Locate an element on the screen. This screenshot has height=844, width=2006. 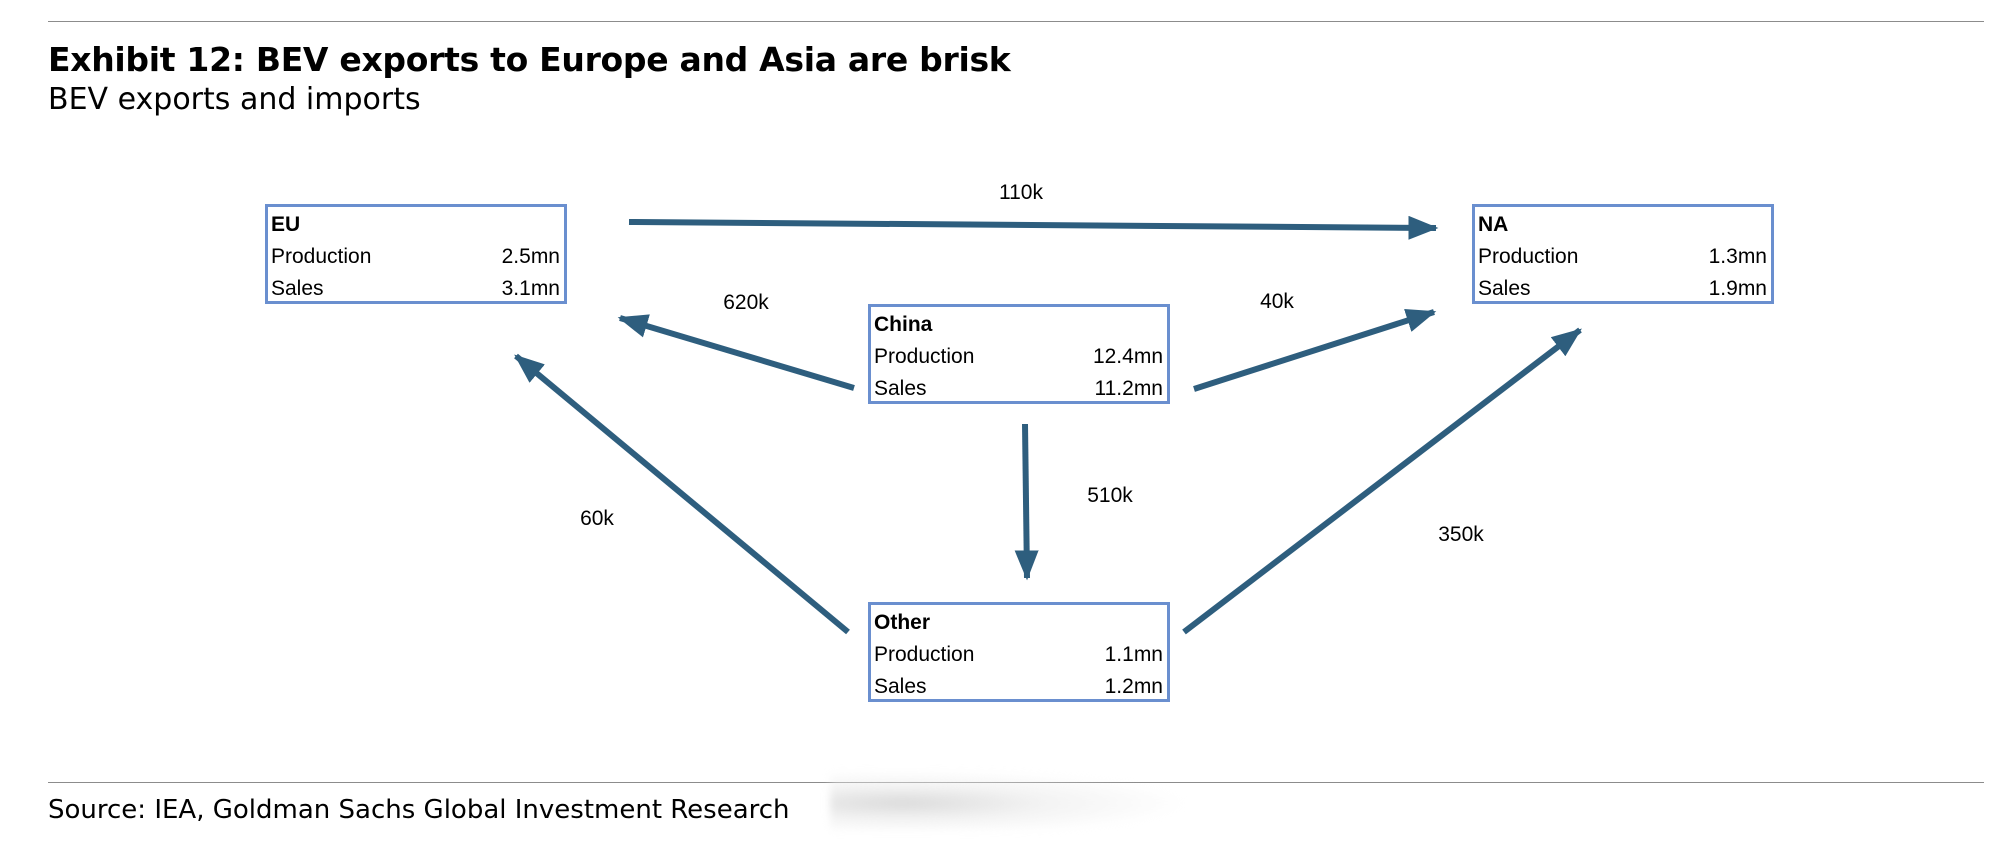
node-eu: EU Production 2.5mn Sales 3.1mn is located at coordinates (416, 254).